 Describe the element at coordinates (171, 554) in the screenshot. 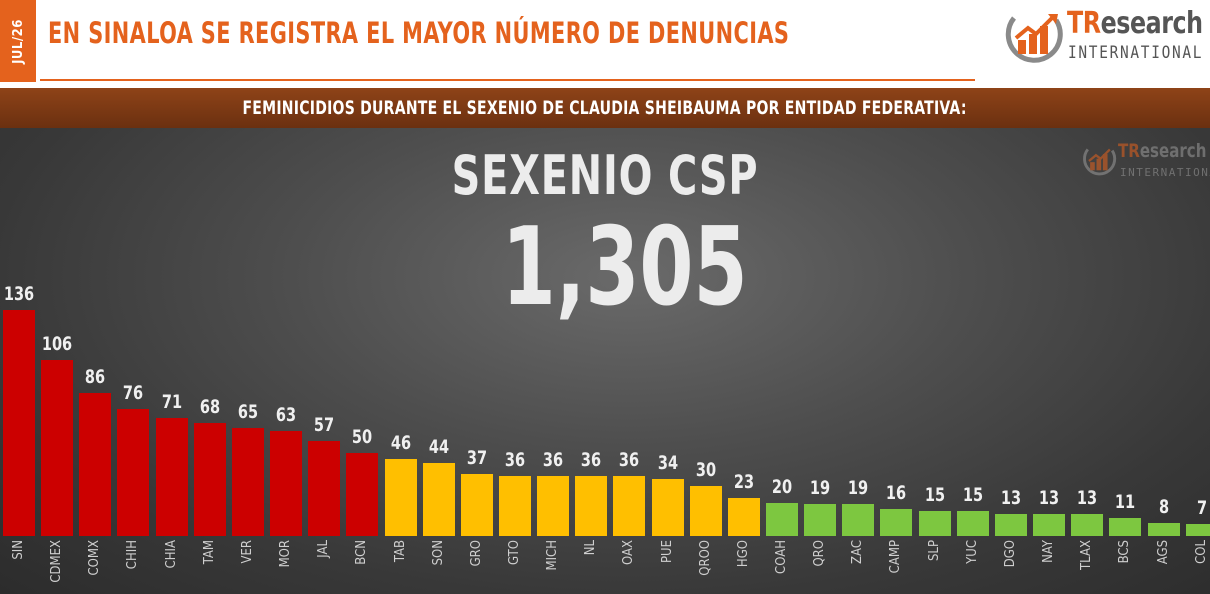

I see `category-label: CHIA` at that location.